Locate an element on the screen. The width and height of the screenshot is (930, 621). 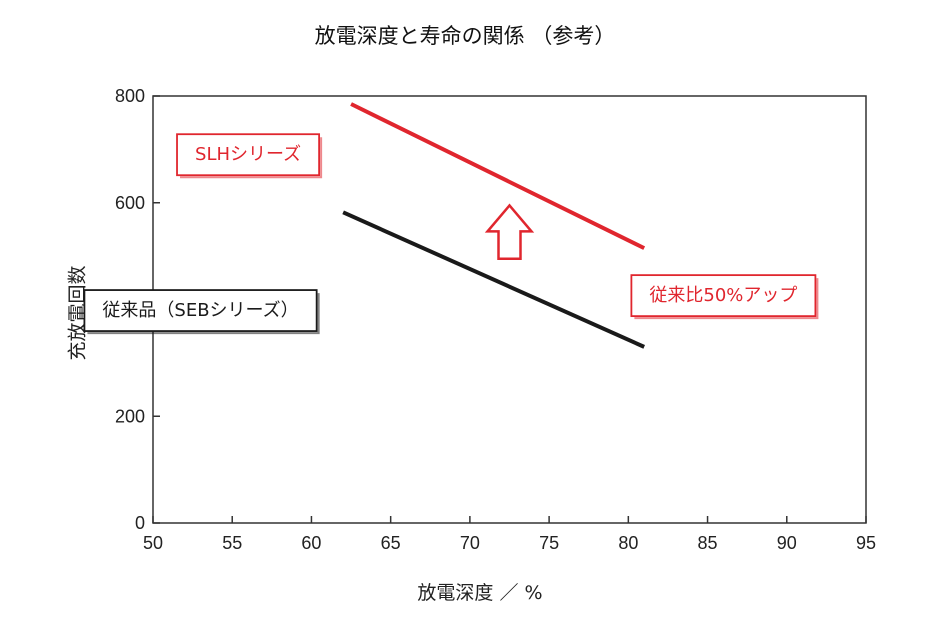
annotation-label: 従来品（SEBシリーズ） is located at coordinates (200, 310).